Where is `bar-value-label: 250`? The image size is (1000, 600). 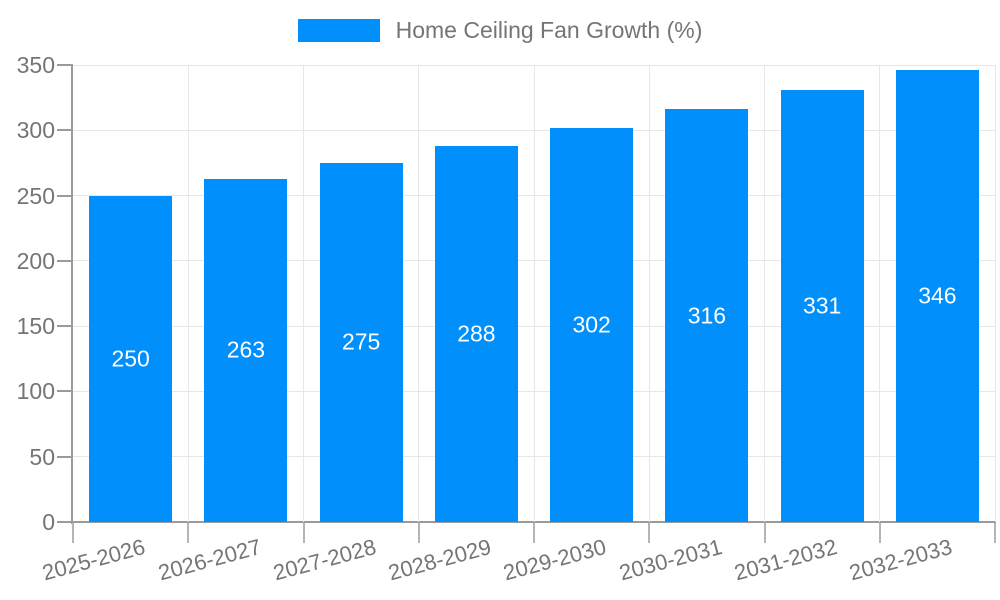 bar-value-label: 250 is located at coordinates (130, 358).